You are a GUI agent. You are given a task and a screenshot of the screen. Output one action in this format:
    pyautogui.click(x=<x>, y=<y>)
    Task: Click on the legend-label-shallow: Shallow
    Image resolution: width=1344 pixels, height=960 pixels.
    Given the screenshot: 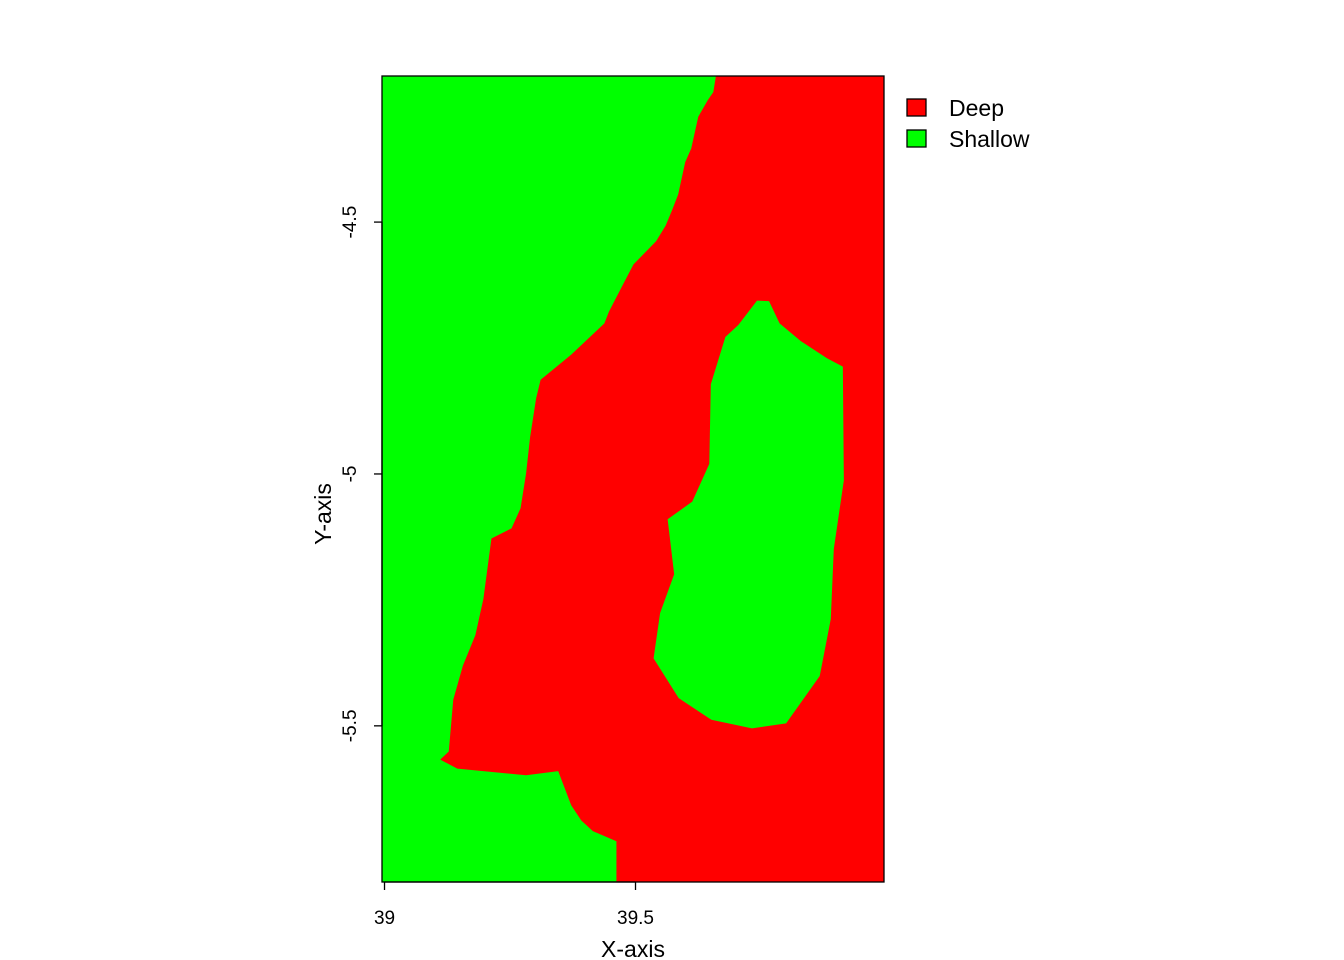 What is the action you would take?
    pyautogui.click(x=989, y=139)
    